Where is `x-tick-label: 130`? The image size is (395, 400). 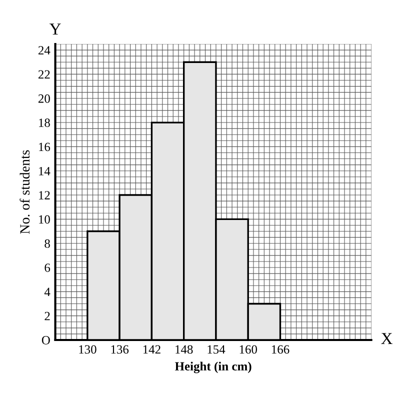 x-tick-label: 130 is located at coordinates (87, 349).